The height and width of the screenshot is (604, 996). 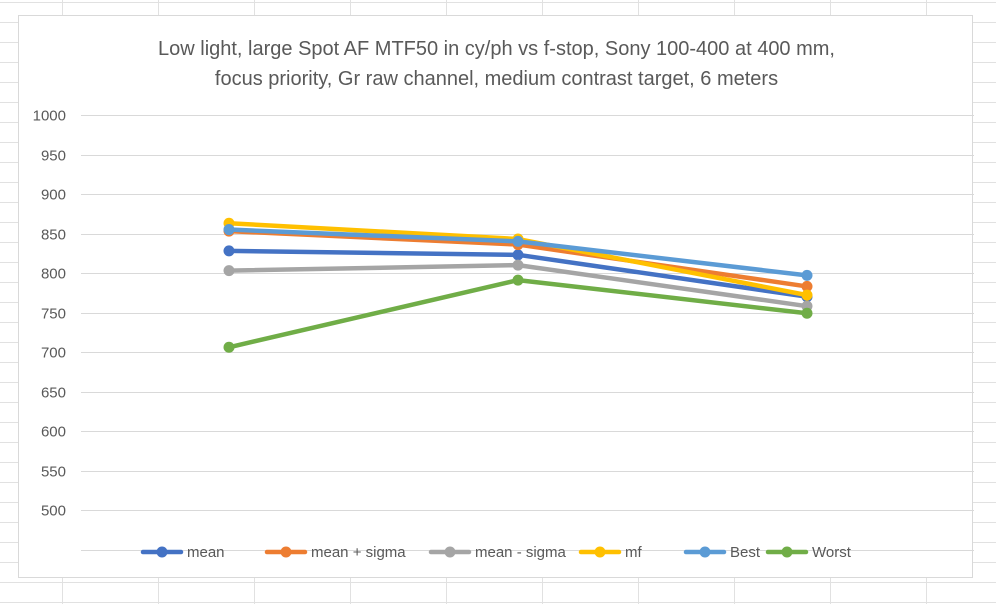 I want to click on y-tick-label: 650, so click(x=53, y=393).